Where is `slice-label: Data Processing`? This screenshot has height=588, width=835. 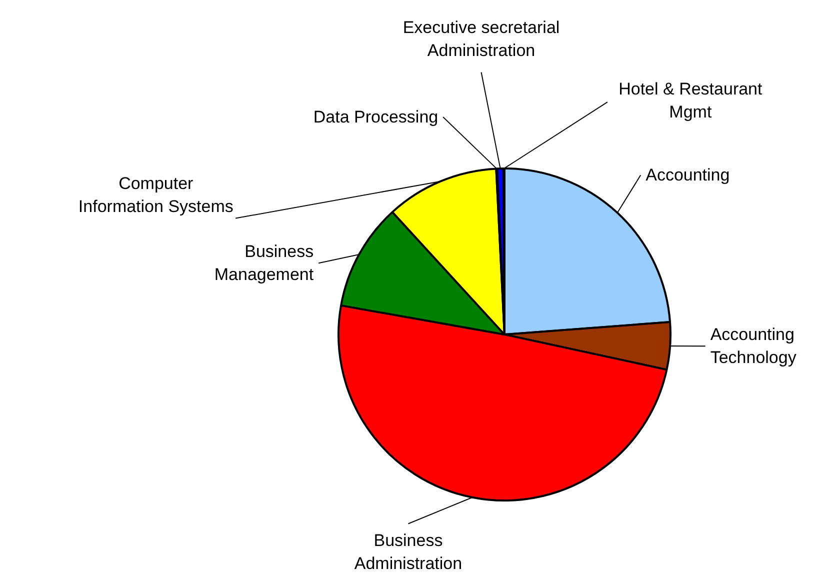 slice-label: Data Processing is located at coordinates (375, 117).